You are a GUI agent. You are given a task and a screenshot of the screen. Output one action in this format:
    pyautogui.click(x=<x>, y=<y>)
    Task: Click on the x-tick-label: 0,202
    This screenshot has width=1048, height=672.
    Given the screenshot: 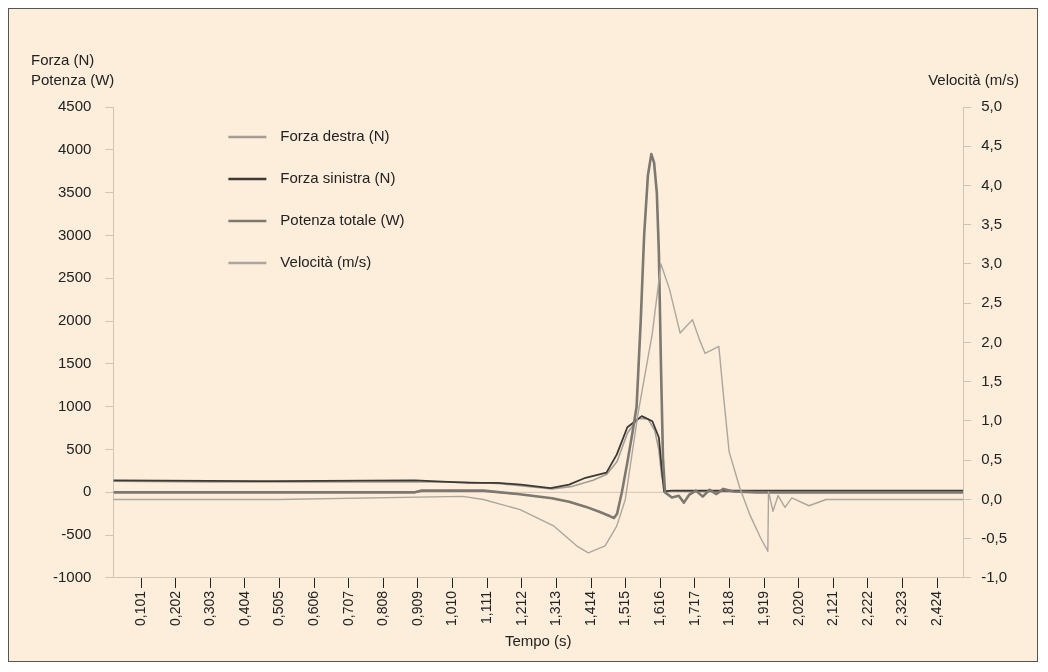 What is the action you would take?
    pyautogui.click(x=174, y=608)
    